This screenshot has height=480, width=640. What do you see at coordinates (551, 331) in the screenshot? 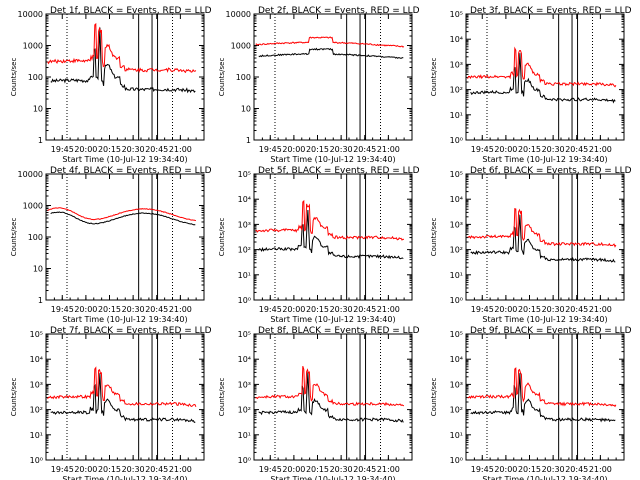
I see `chart-title: Det 9f, BLACK = Events, RED = LLD` at bounding box center [551, 331].